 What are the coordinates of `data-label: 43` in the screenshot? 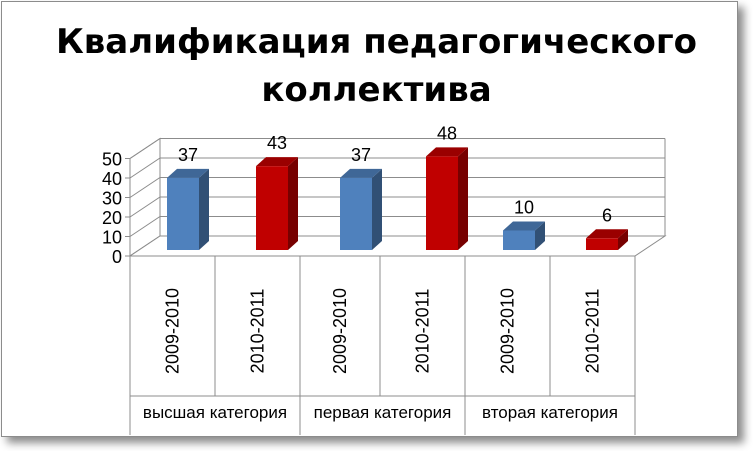 It's located at (277, 143).